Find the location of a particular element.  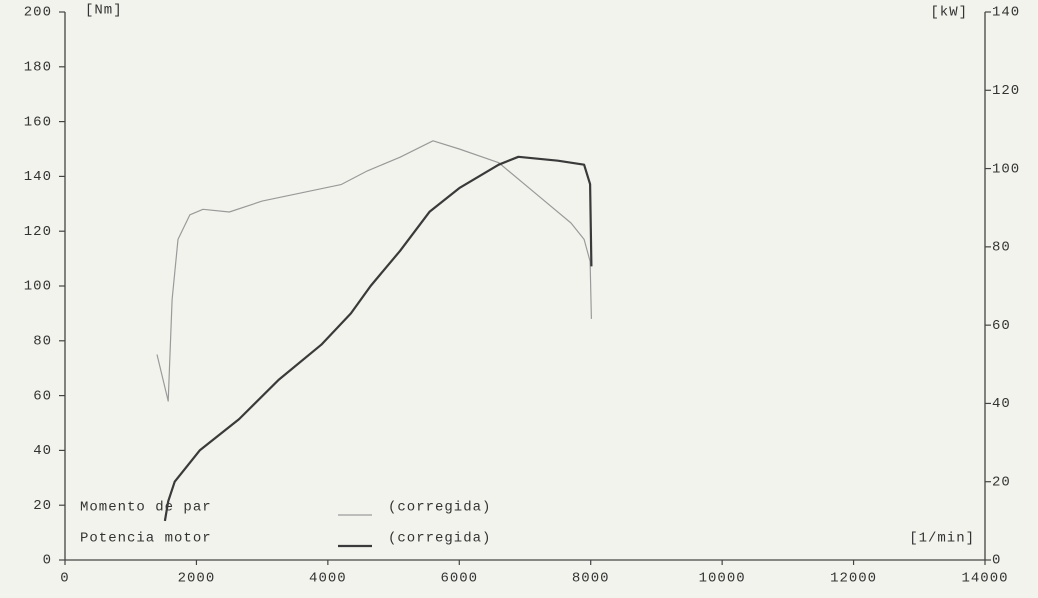

x-axis-label: [1/min] is located at coordinates (942, 539).